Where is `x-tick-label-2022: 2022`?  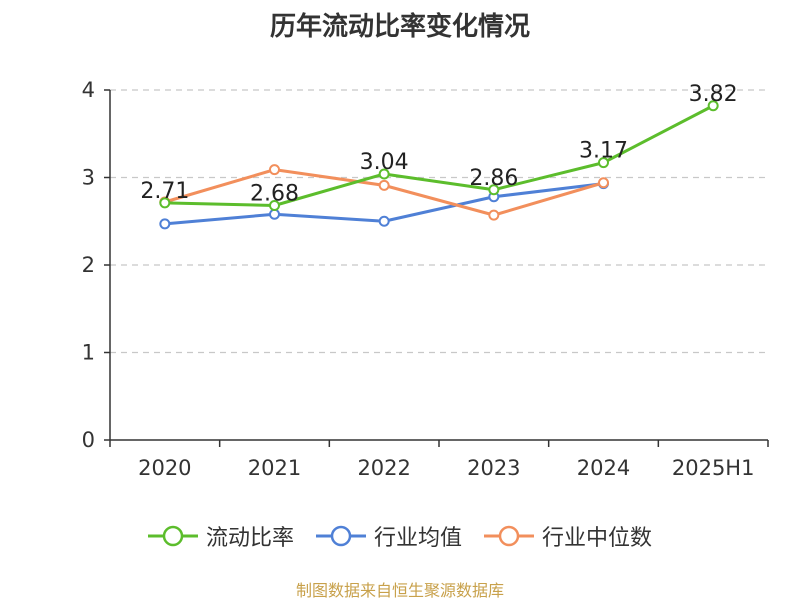
x-tick-label-2022: 2022 is located at coordinates (383, 468).